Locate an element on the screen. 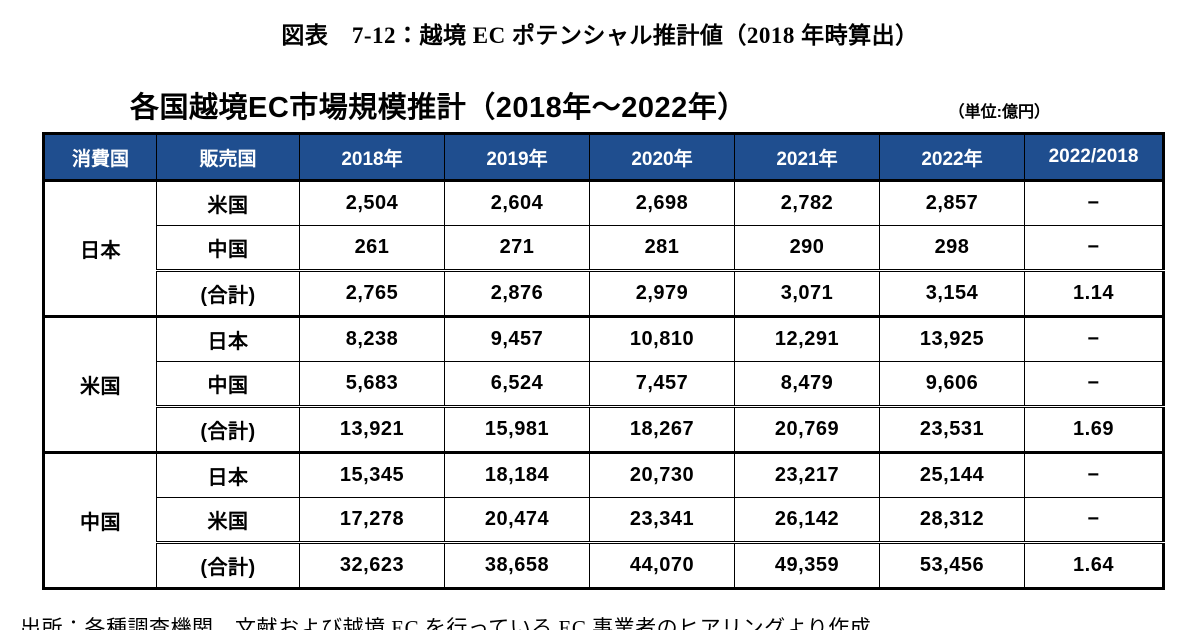 The image size is (1200, 630). value-cell: 290 is located at coordinates (807, 248).